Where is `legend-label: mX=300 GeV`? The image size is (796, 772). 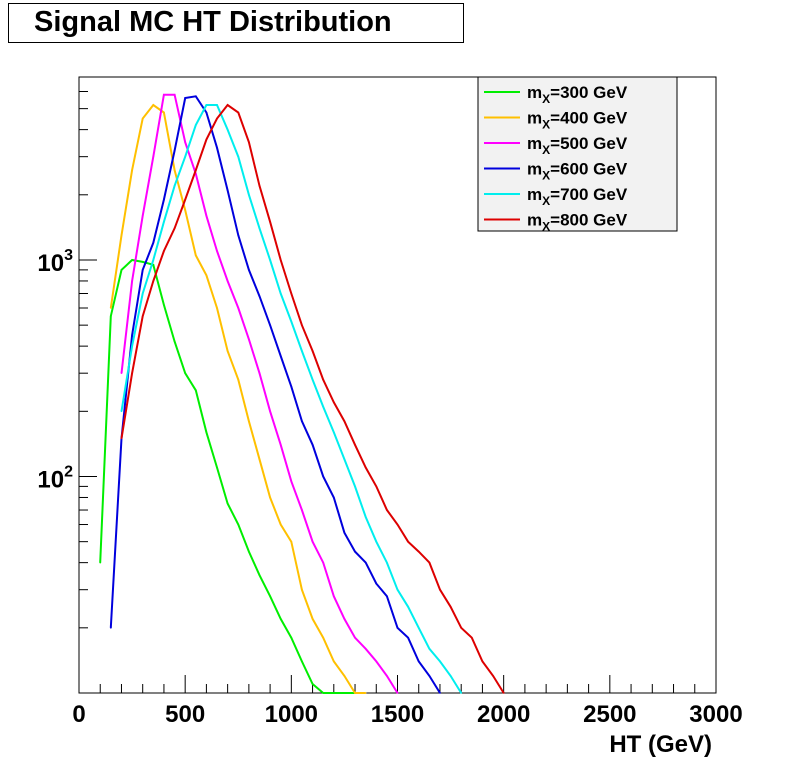
legend-label: mX=300 GeV is located at coordinates (577, 94).